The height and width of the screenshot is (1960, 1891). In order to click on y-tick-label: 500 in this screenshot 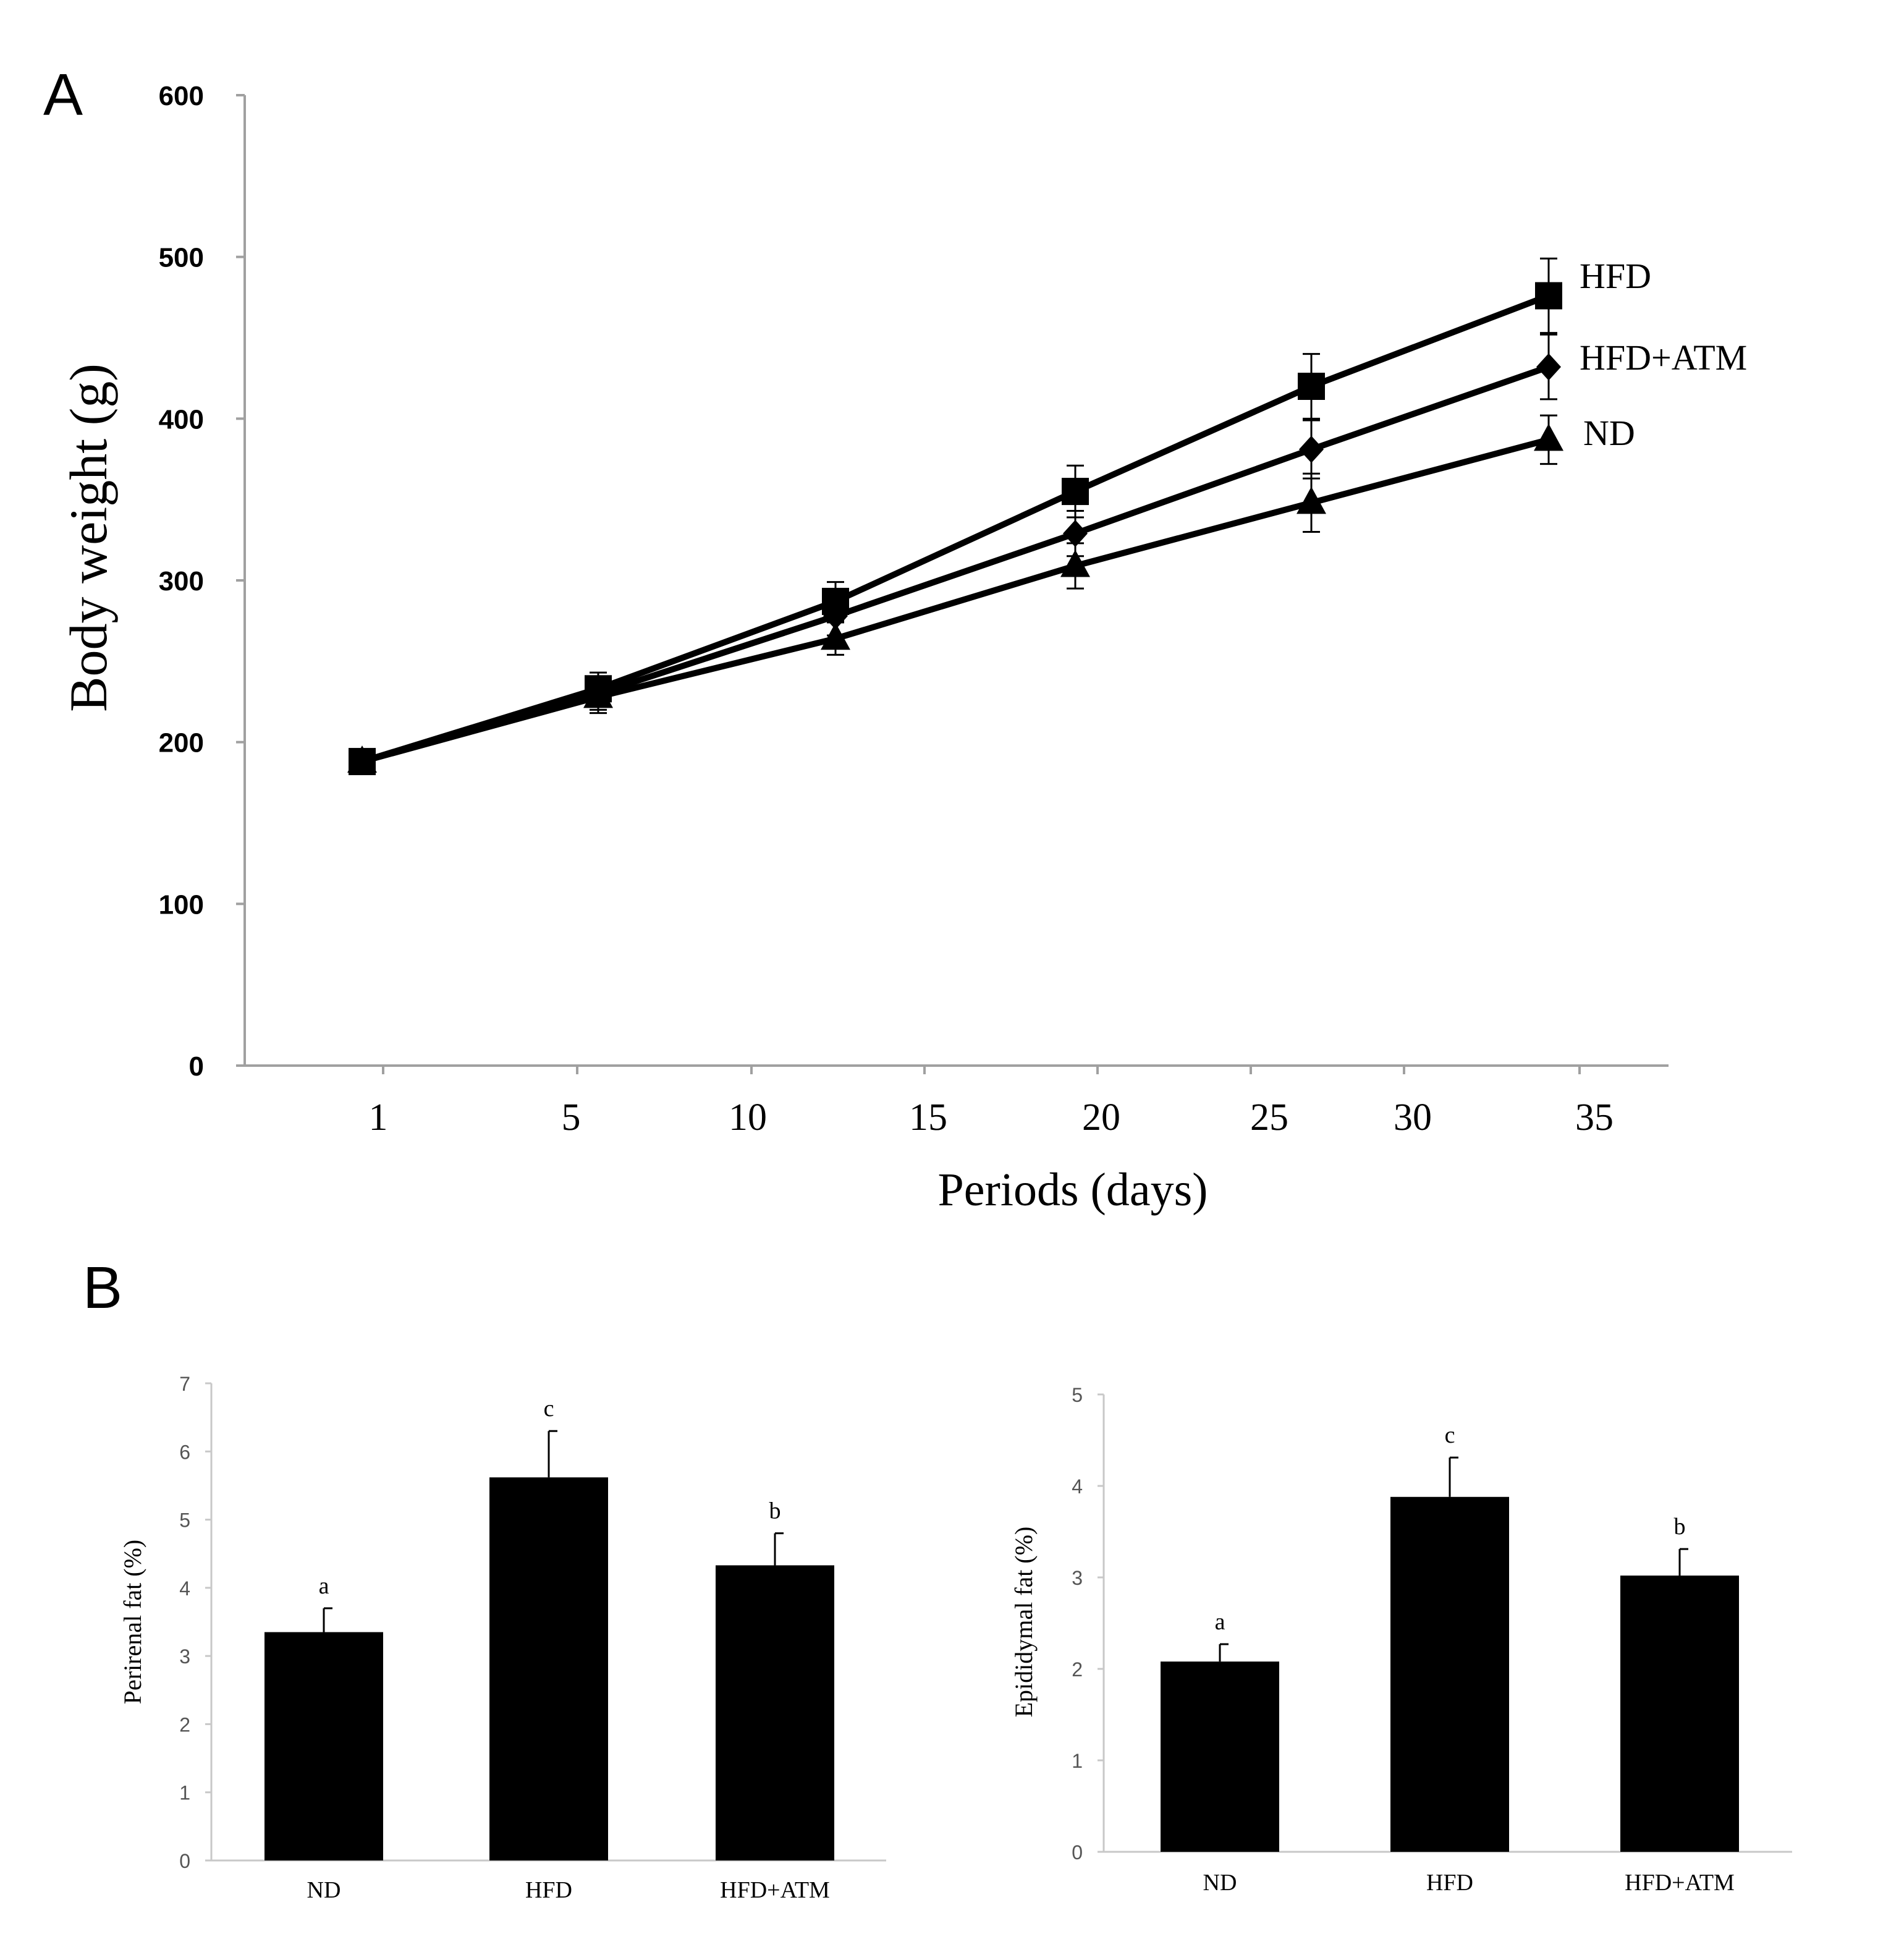, I will do `click(182, 258)`.